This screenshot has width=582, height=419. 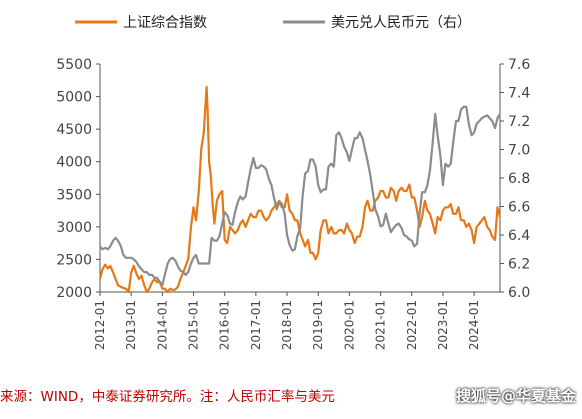 I want to click on left-tick-label: 5000, so click(x=74, y=98).